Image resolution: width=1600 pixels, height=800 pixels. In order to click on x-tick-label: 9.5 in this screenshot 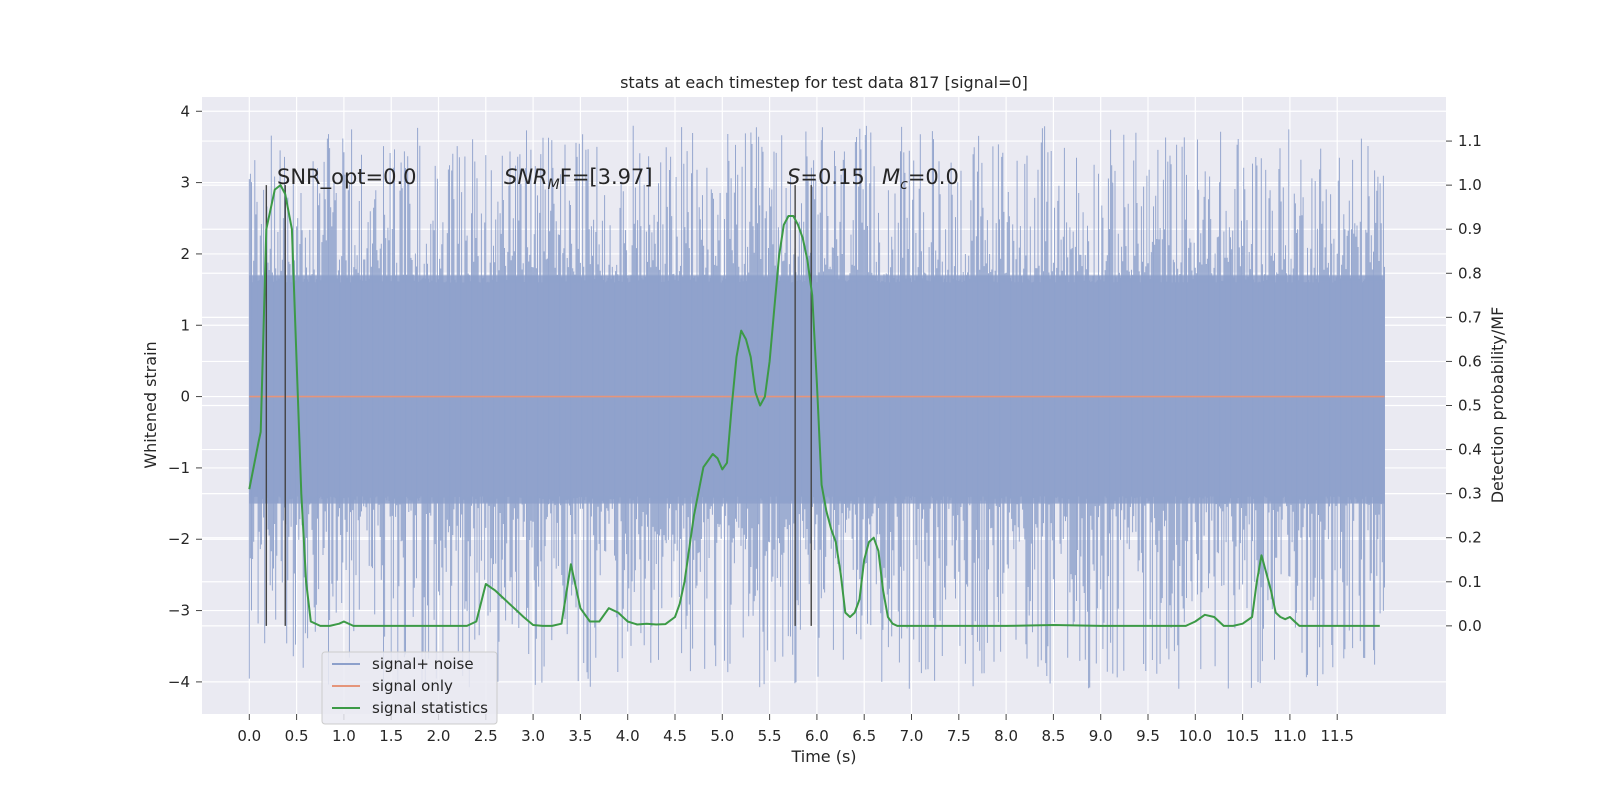, I will do `click(1148, 736)`.